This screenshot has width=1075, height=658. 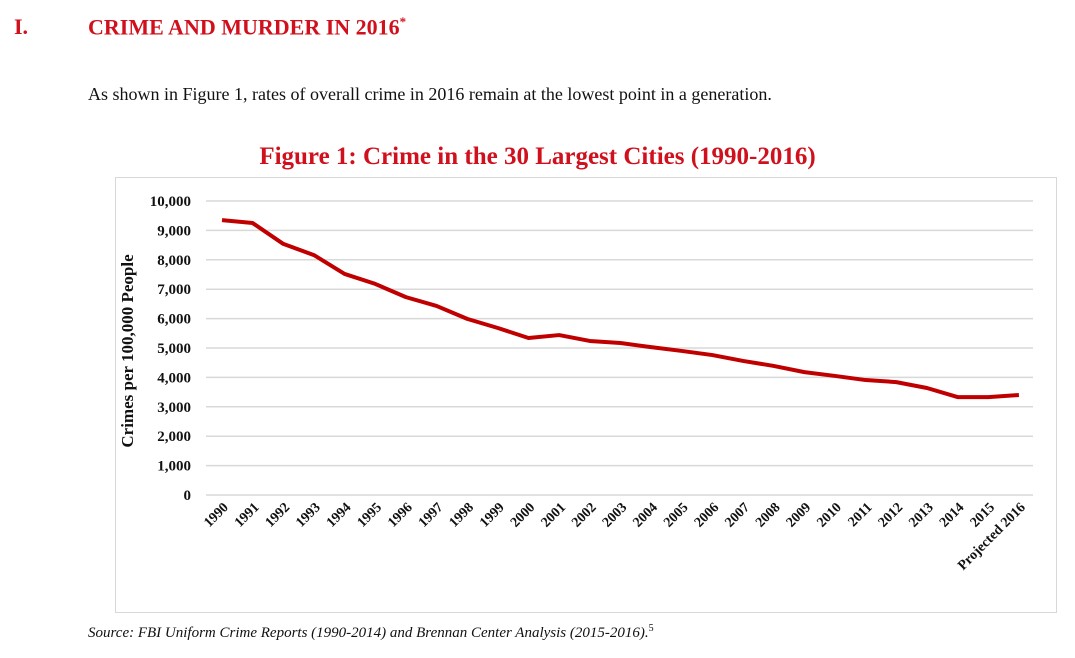 I want to click on x-tick-label: 1995, so click(x=370, y=515).